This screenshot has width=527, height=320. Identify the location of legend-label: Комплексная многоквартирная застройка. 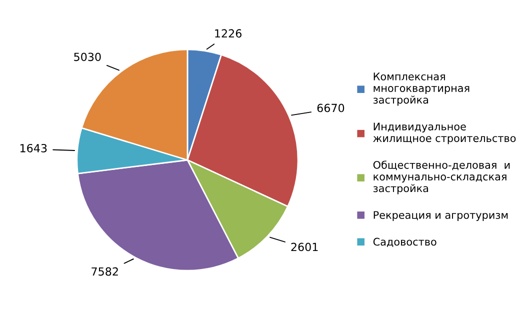
(421, 89).